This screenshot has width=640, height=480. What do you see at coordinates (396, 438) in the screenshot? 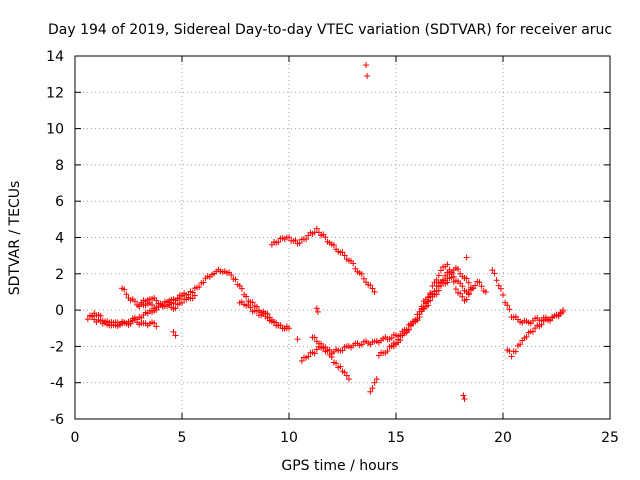
I see `x-tick-label: 15` at bounding box center [396, 438].